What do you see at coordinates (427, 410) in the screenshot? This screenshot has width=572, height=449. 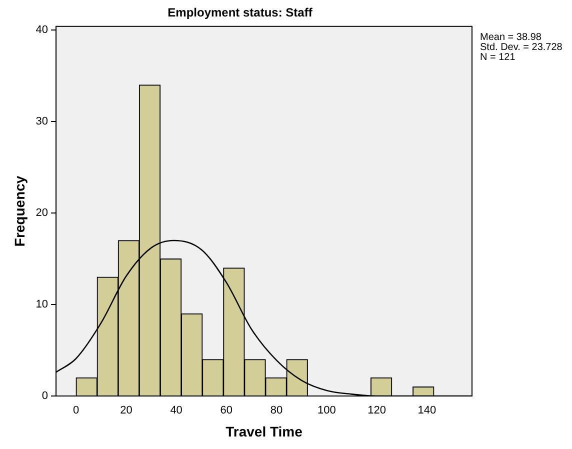 I see `x-tick-label: 140` at bounding box center [427, 410].